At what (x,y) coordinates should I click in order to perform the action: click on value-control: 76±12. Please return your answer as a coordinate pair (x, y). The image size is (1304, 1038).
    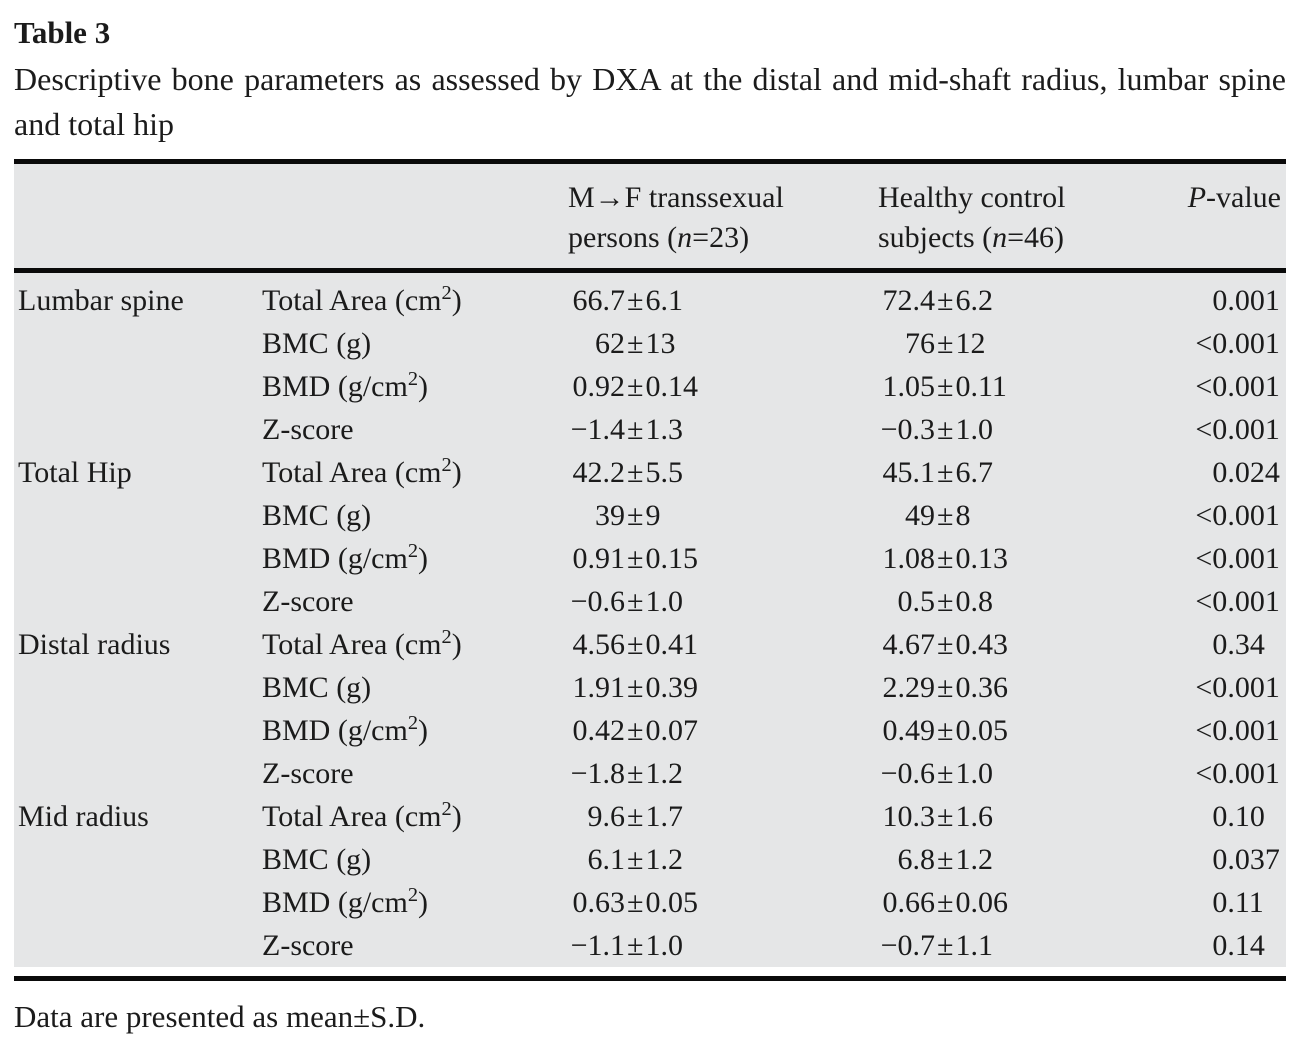
    Looking at the image, I should click on (945, 344).